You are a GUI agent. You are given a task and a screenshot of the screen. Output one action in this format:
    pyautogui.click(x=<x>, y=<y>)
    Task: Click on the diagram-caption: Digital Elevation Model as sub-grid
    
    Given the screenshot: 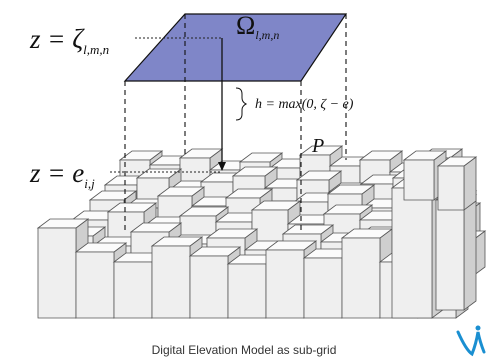 What is the action you would take?
    pyautogui.click(x=244, y=350)
    